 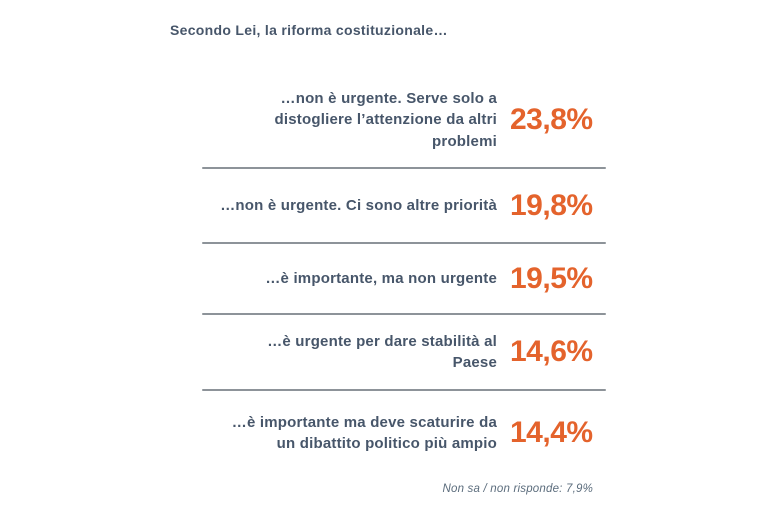 I want to click on response-label: …è importante, ma non urgente, so click(x=381, y=278).